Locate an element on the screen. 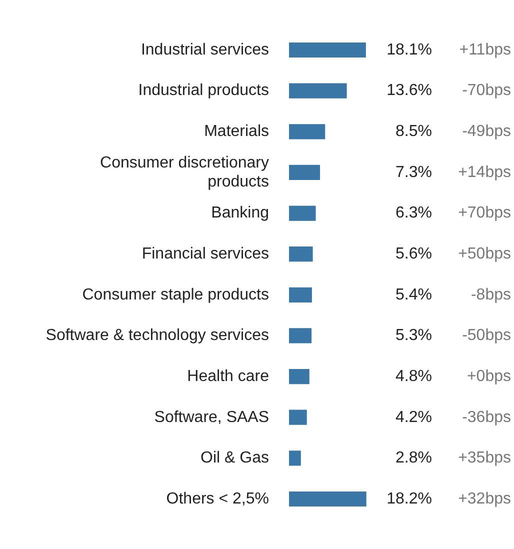 The image size is (514, 549). text: -36bps is located at coordinates (486, 417).